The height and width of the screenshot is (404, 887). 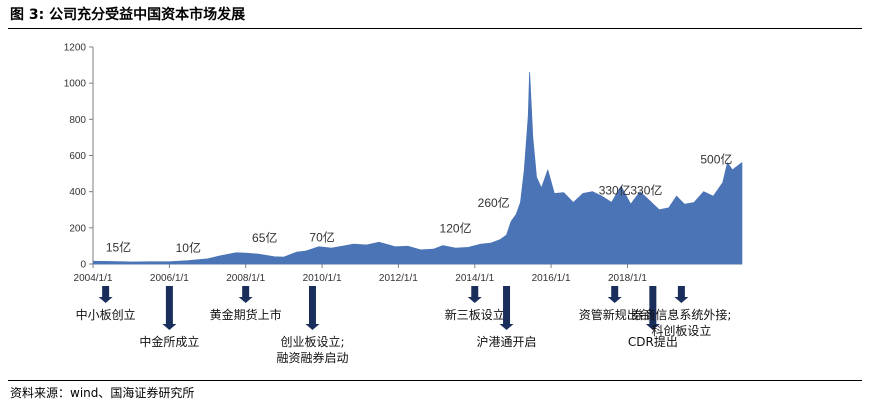 What do you see at coordinates (322, 278) in the screenshot?
I see `x-tick-label: 2010/1/1` at bounding box center [322, 278].